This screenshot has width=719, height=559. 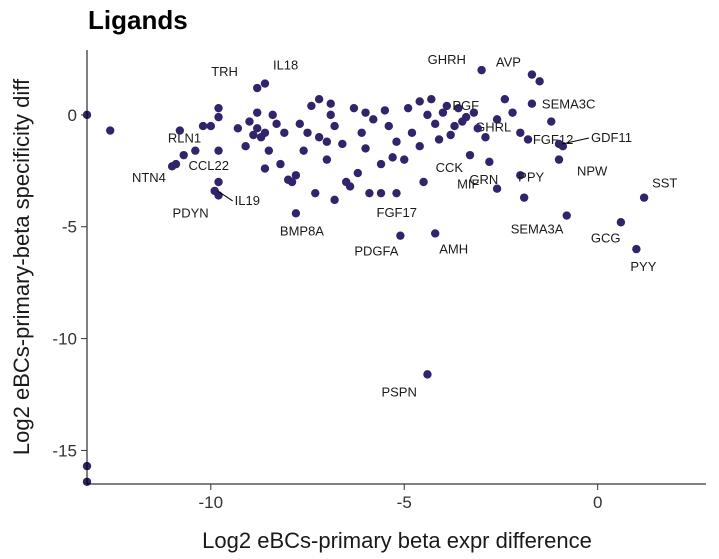 What do you see at coordinates (72, 115) in the screenshot?
I see `y-tick-label: 0` at bounding box center [72, 115].